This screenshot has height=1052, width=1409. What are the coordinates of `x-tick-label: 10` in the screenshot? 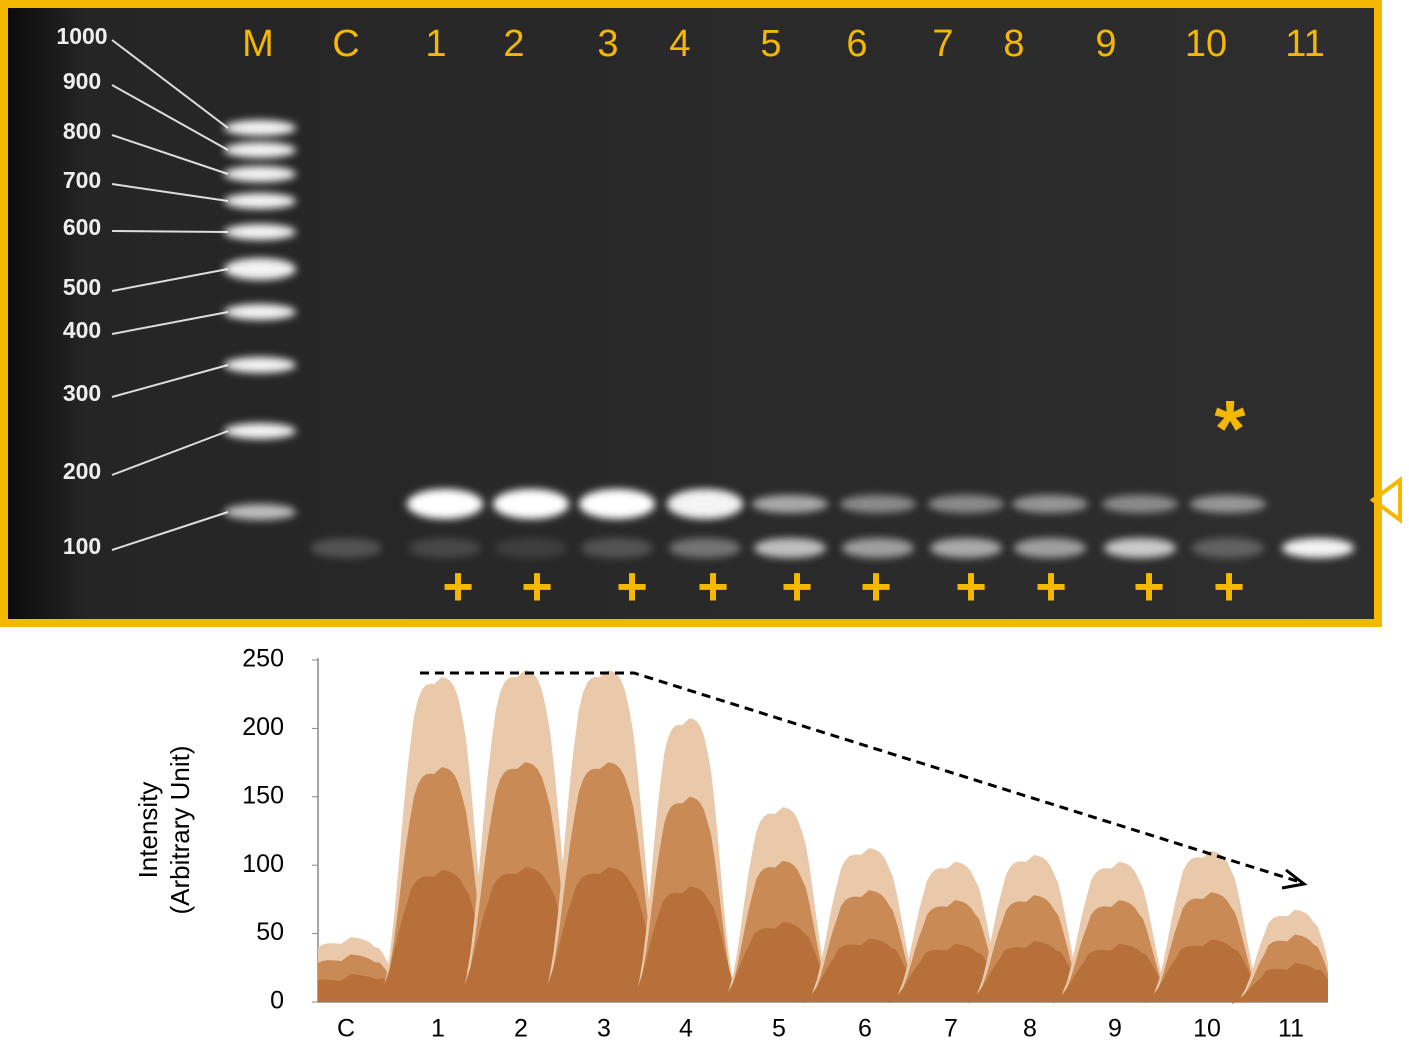 It's located at (1207, 1029).